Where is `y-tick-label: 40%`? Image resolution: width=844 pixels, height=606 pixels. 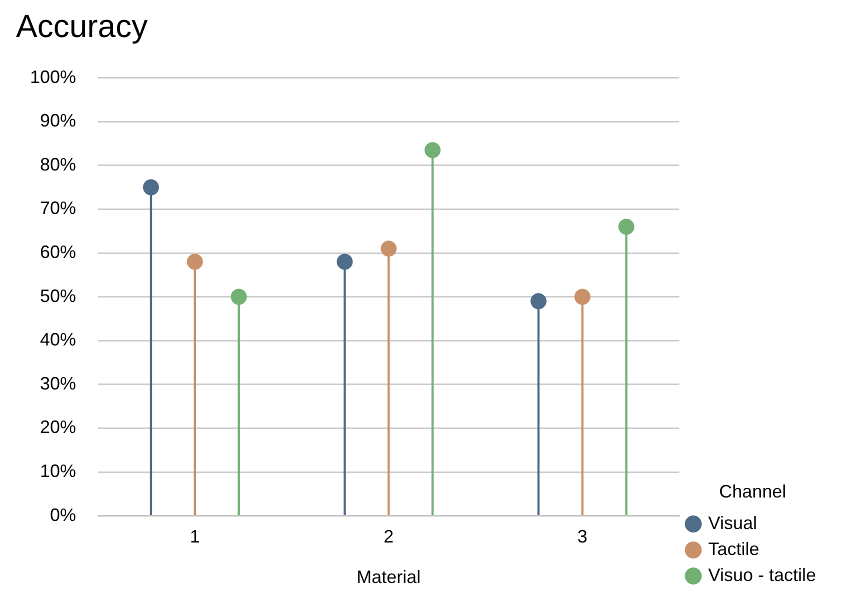 y-tick-label: 40% is located at coordinates (58, 340).